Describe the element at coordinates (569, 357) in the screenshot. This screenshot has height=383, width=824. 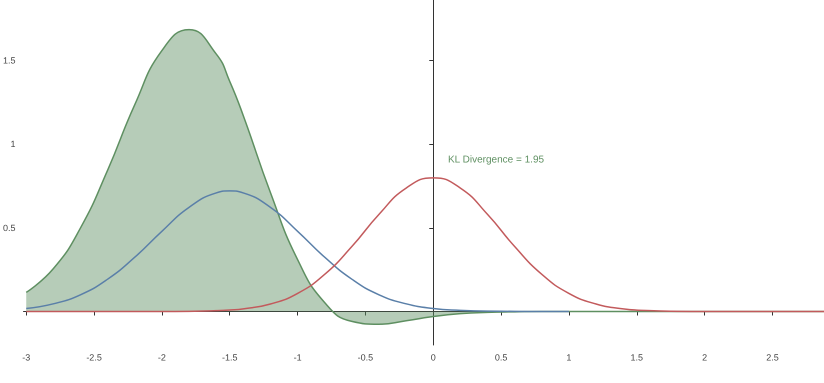
I see `x-tick-label: 1` at that location.